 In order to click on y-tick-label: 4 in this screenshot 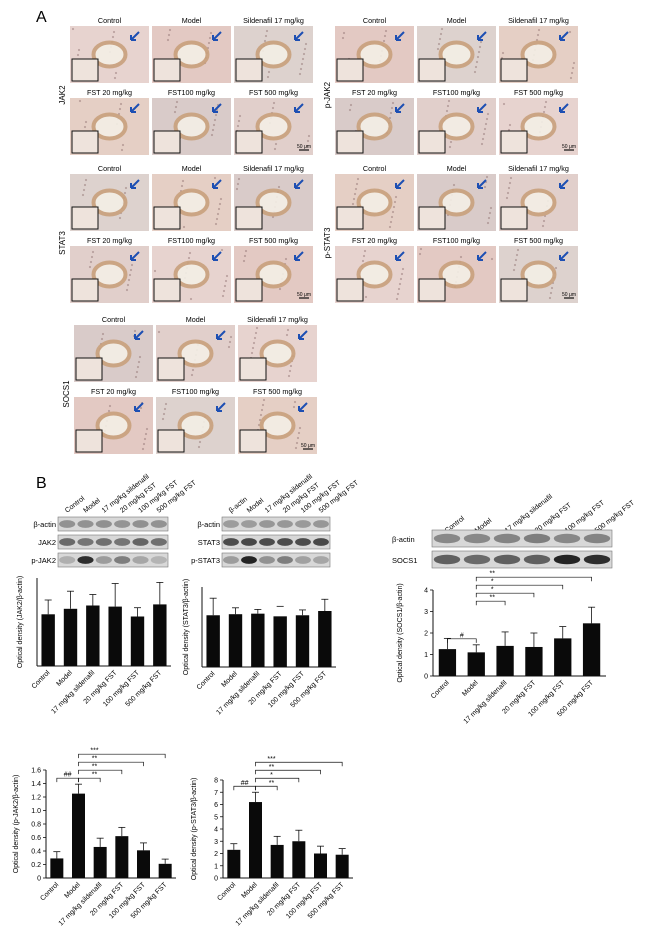, I will do `click(426, 591)`.